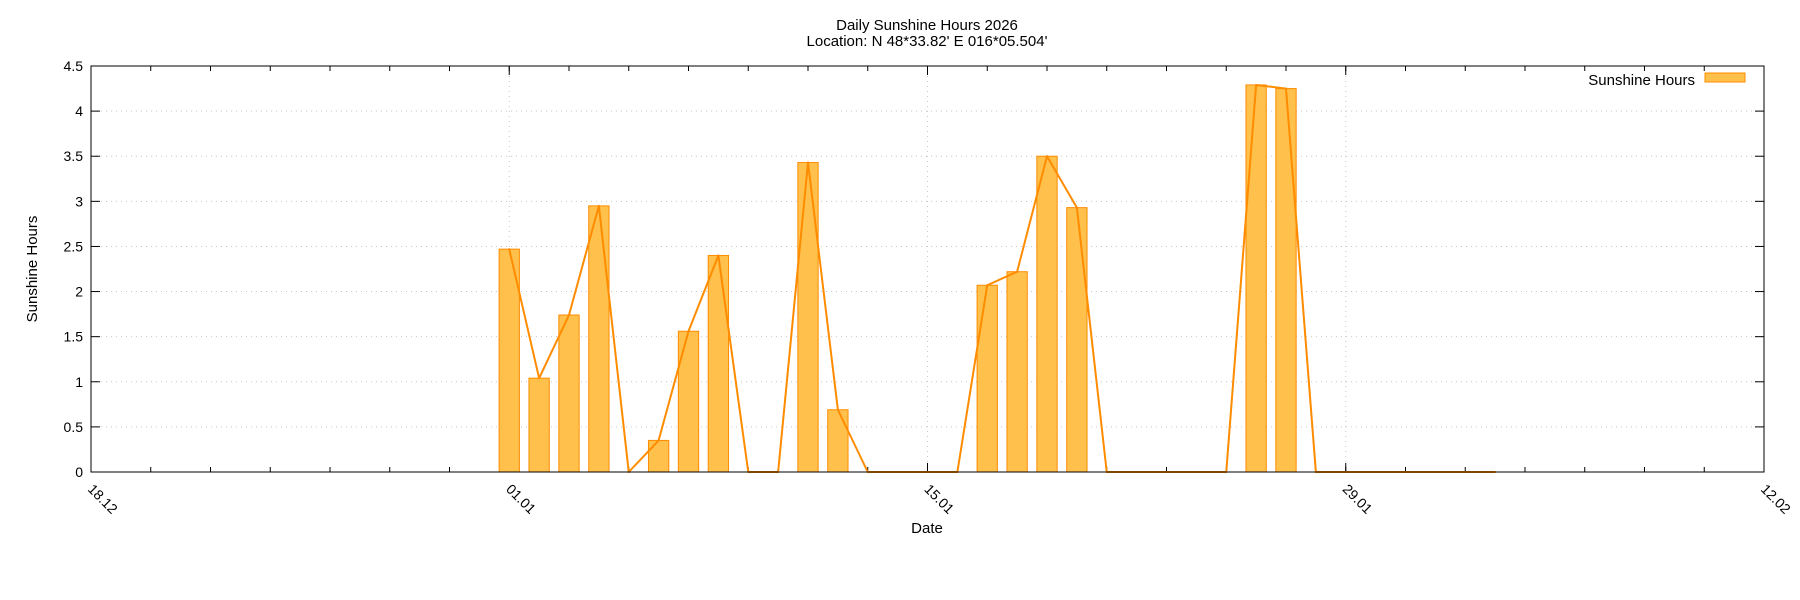  Describe the element at coordinates (1725, 77) in the screenshot. I see `legend-swatch` at that location.